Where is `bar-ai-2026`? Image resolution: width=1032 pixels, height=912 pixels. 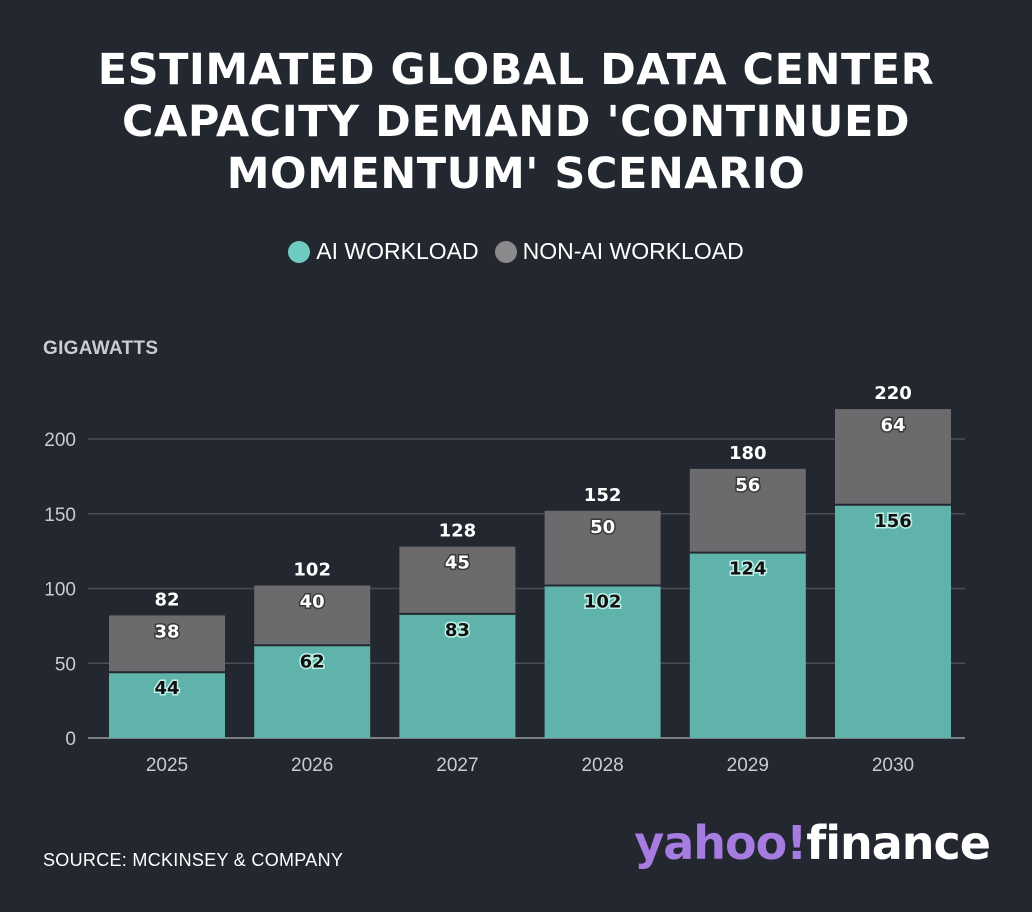 bar-ai-2026 is located at coordinates (312, 691).